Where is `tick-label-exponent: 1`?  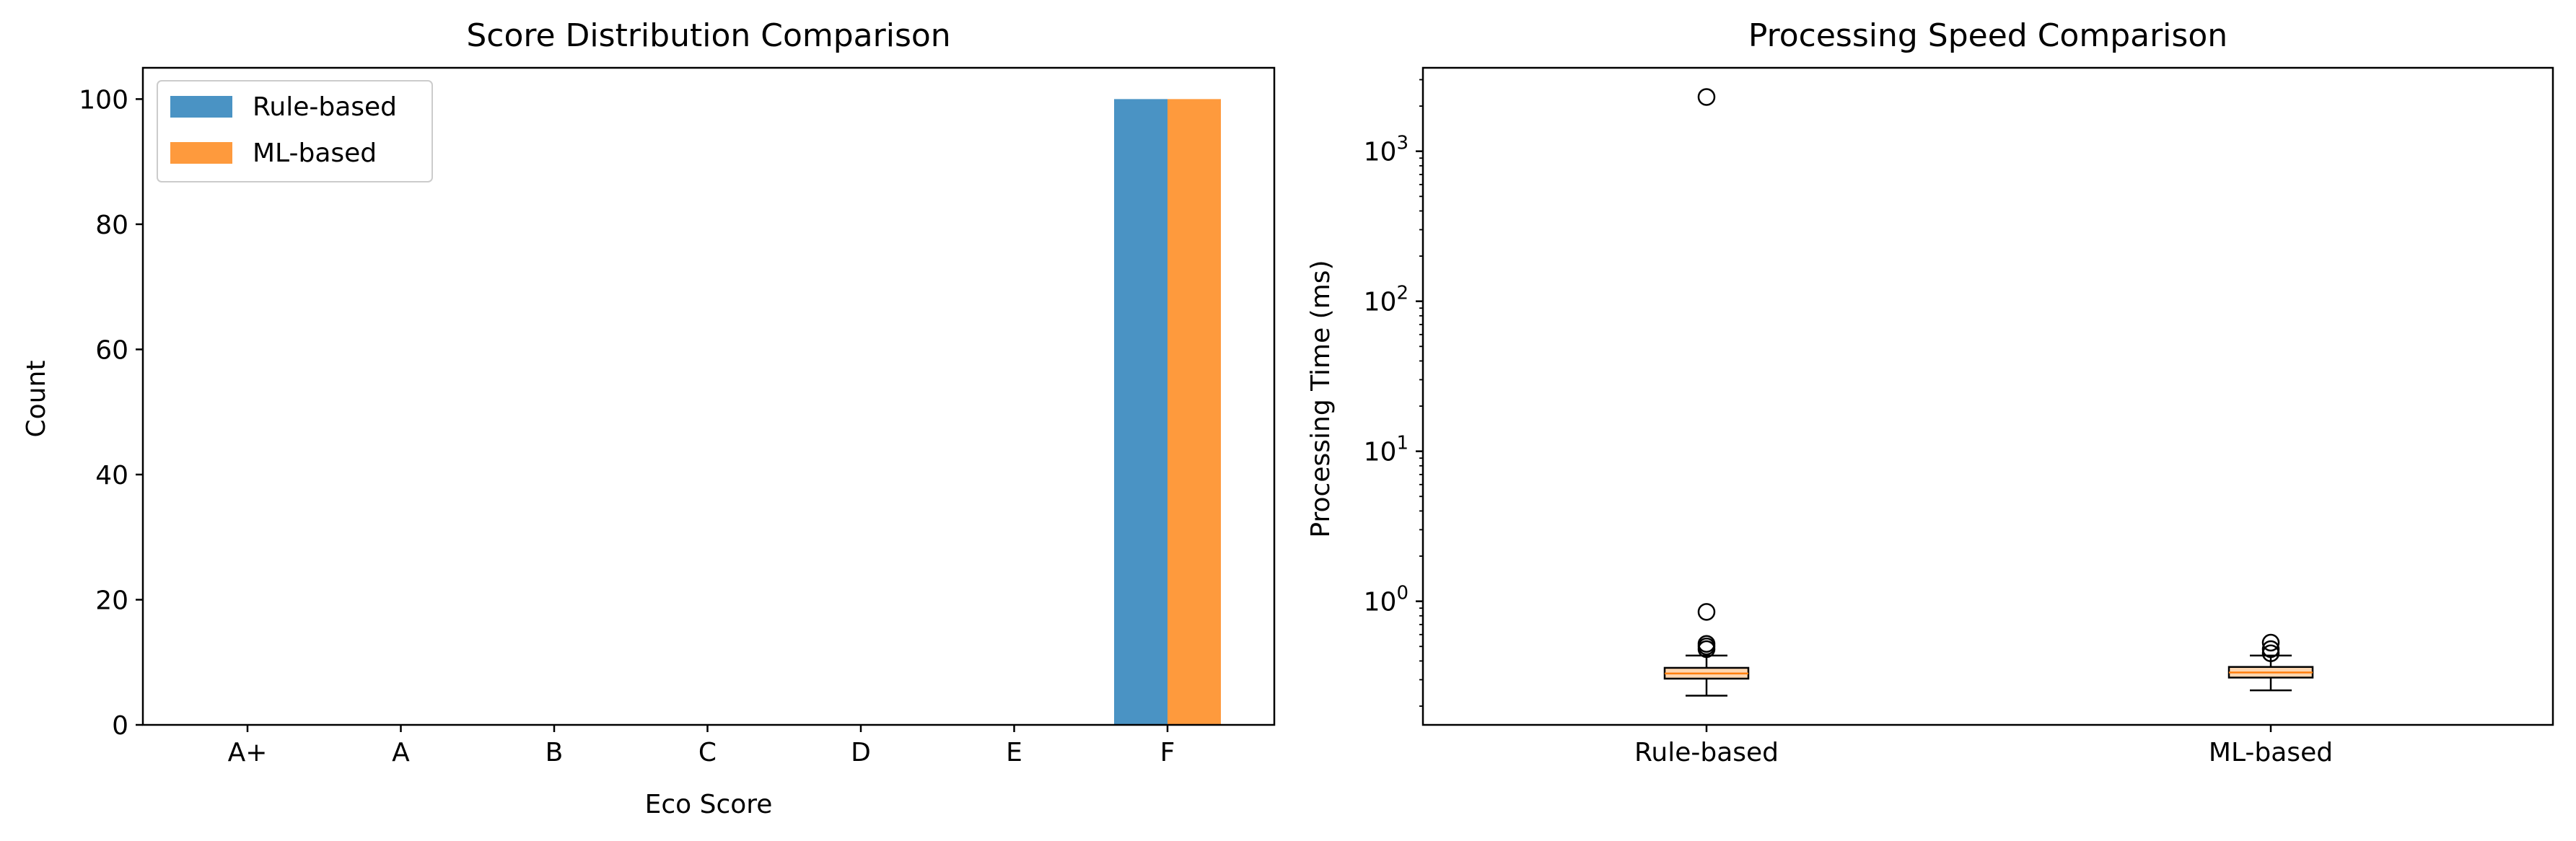 tick-label-exponent: 1 is located at coordinates (1402, 443).